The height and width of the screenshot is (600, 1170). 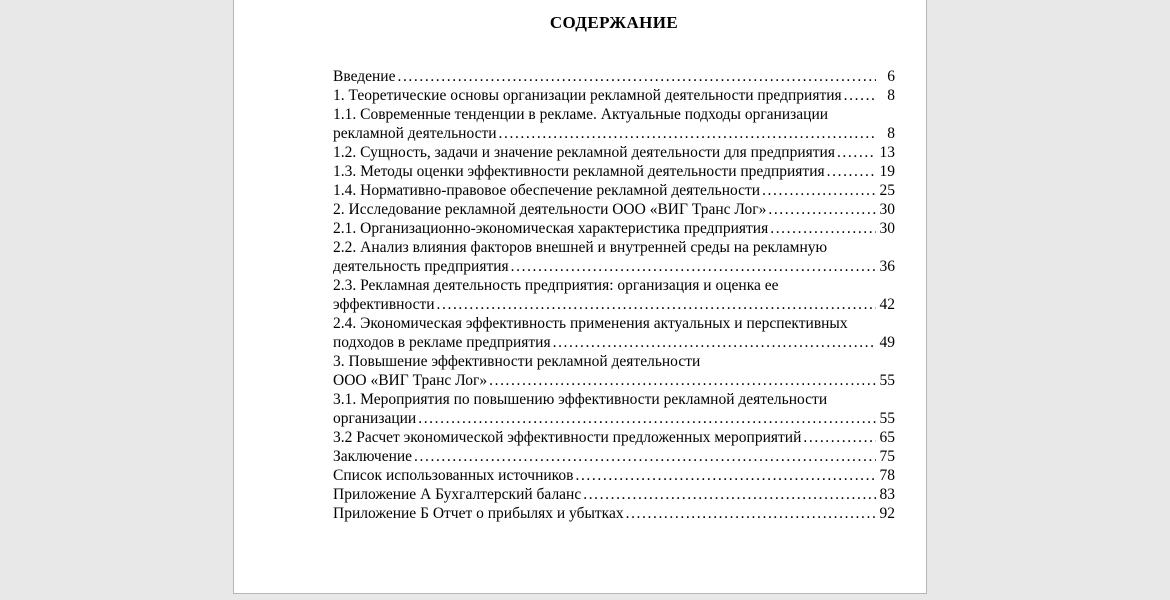 I want to click on page-title: СОДЕРЖАНИЕ, so click(x=614, y=22).